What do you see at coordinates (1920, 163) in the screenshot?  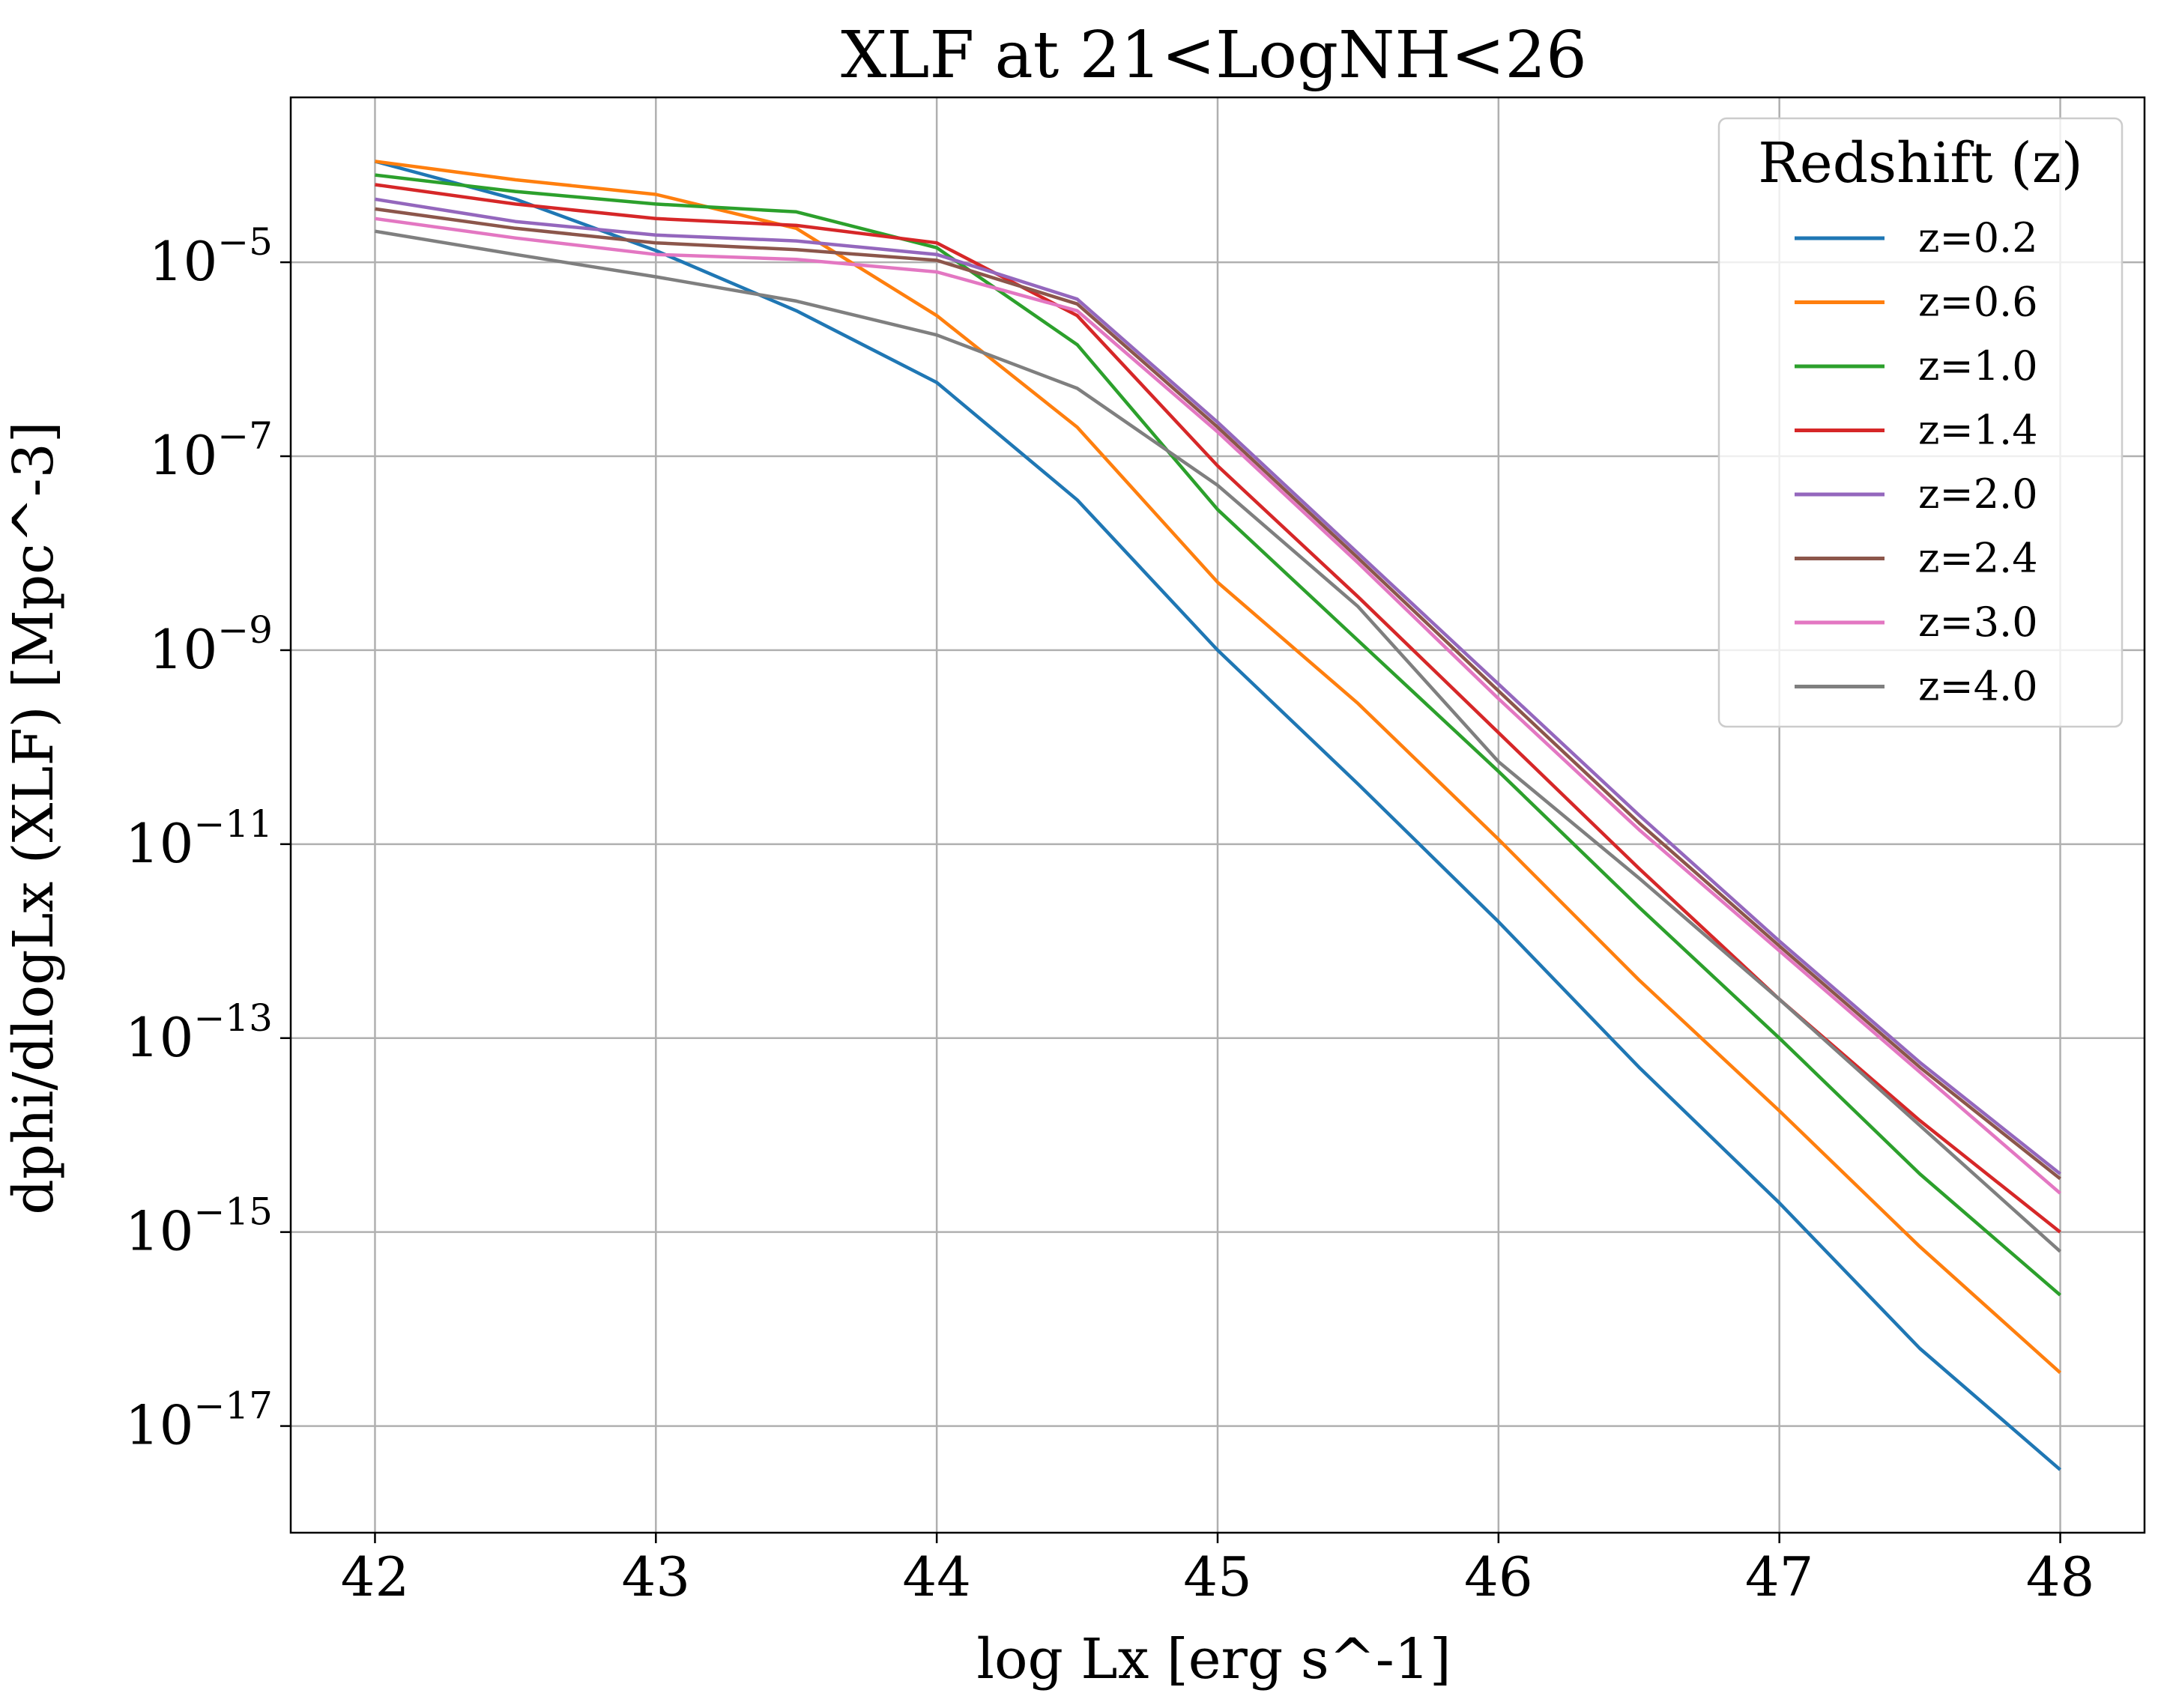 I see `legend-title: Redshift (z)` at bounding box center [1920, 163].